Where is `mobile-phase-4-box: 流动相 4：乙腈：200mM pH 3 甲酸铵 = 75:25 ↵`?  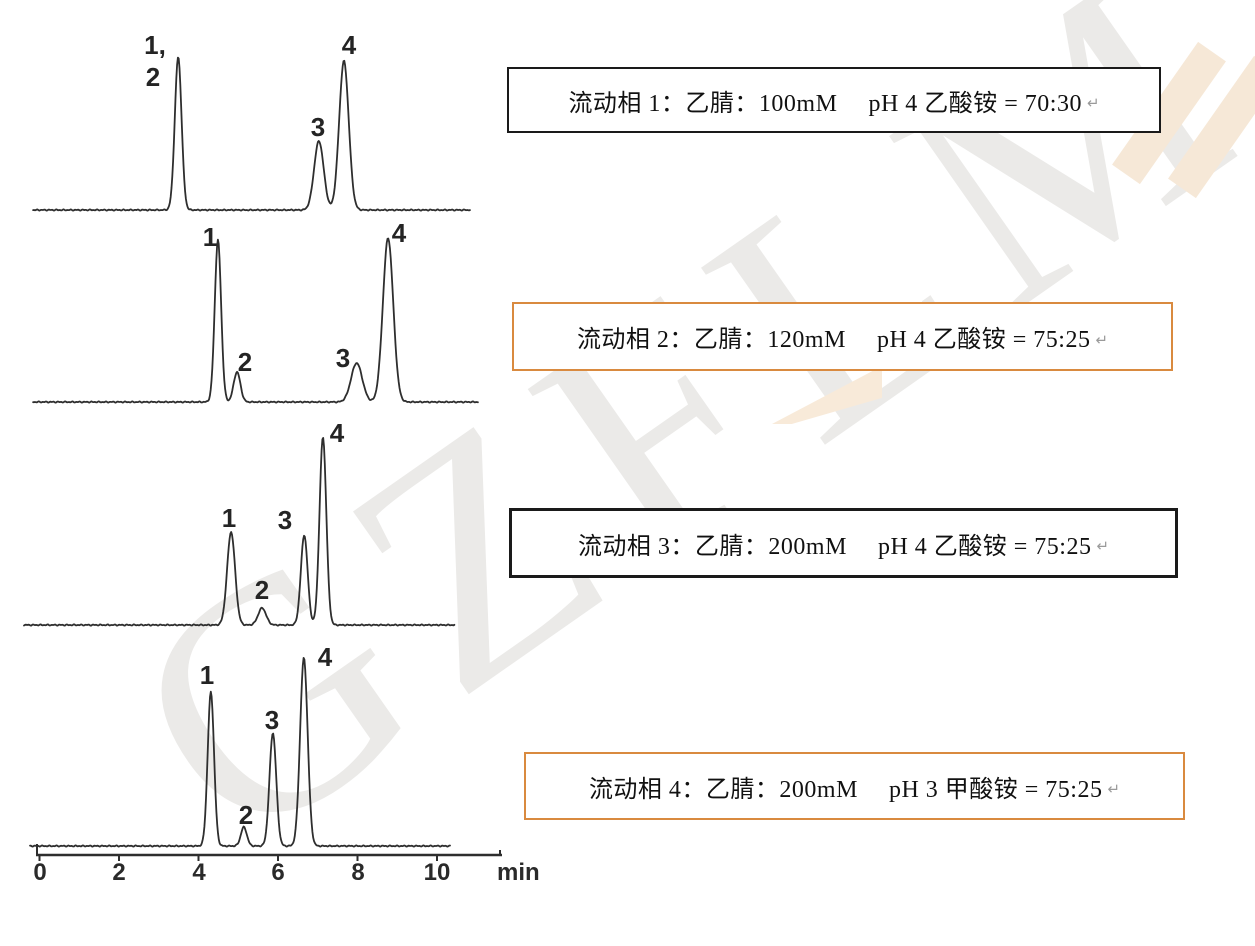
mobile-phase-4-box: 流动相 4：乙腈：200mM pH 3 甲酸铵 = 75:25 ↵ is located at coordinates (854, 786).